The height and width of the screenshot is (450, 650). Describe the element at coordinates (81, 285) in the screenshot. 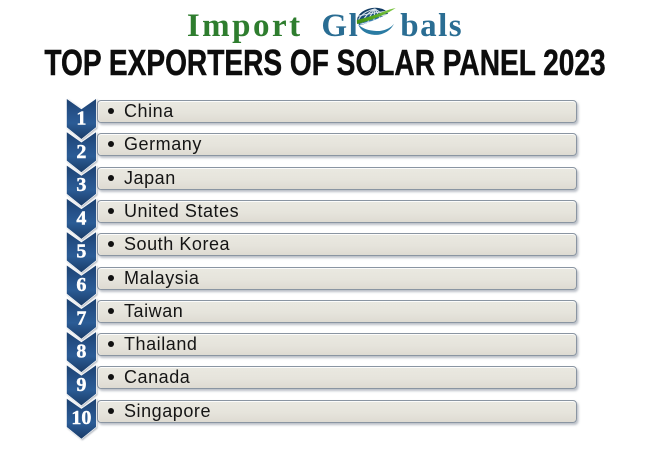

I see `svg-text: 6` at that location.